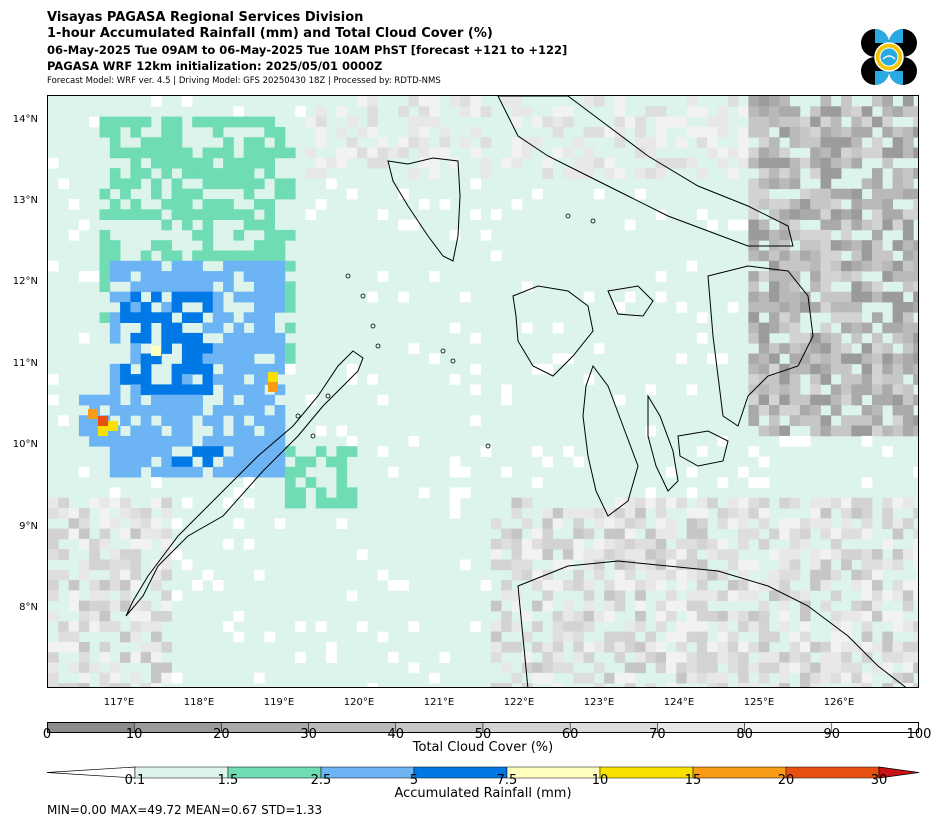 Image resolution: width=944 pixels, height=830 pixels. I want to click on cloud-tick-label: 60, so click(570, 734).